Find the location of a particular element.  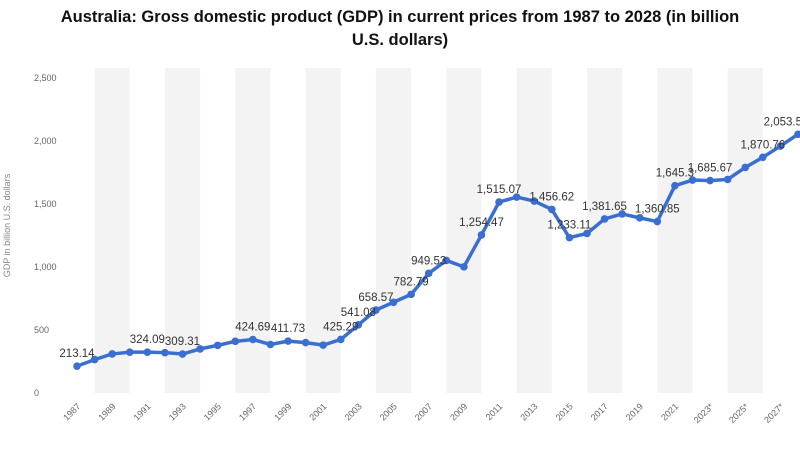

data-label: 1,685.67 is located at coordinates (710, 169).